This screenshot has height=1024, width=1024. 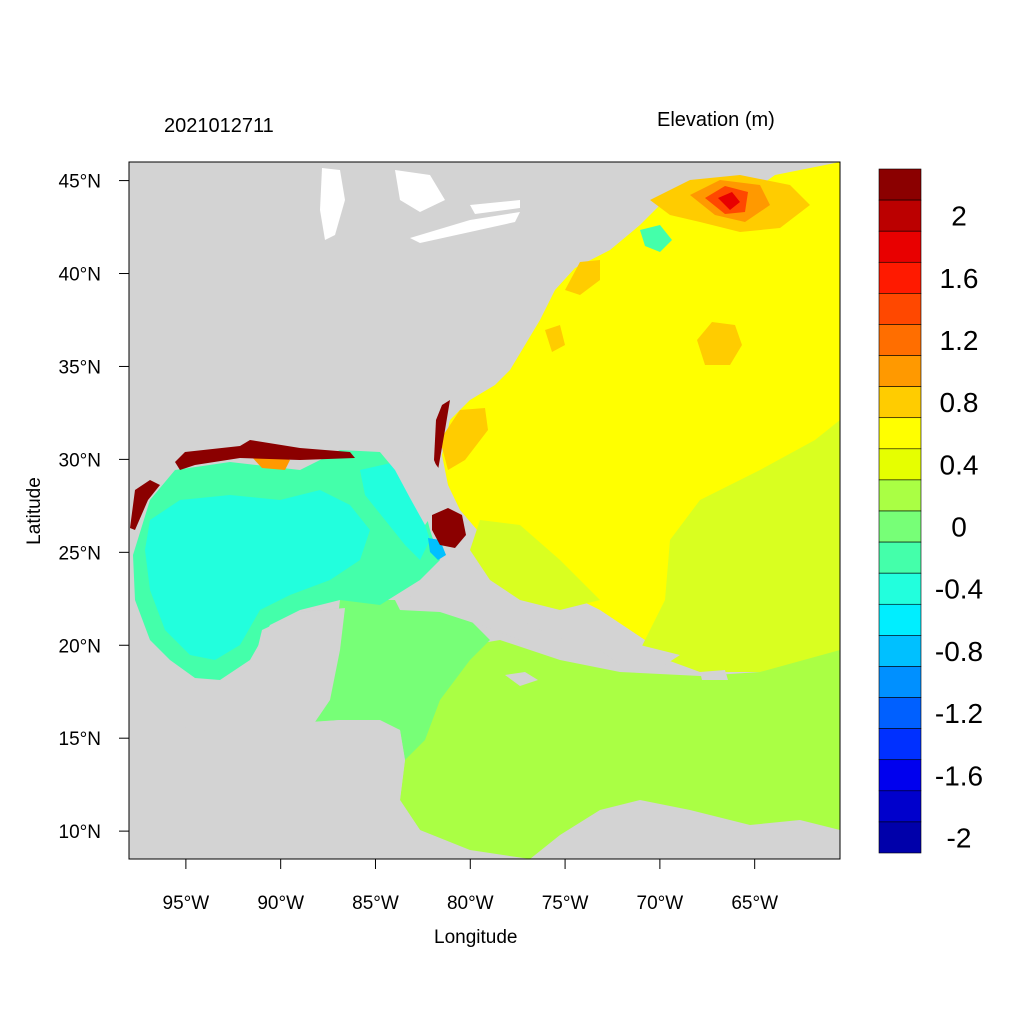 What do you see at coordinates (959, 837) in the screenshot?
I see `colorbar-label: -2` at bounding box center [959, 837].